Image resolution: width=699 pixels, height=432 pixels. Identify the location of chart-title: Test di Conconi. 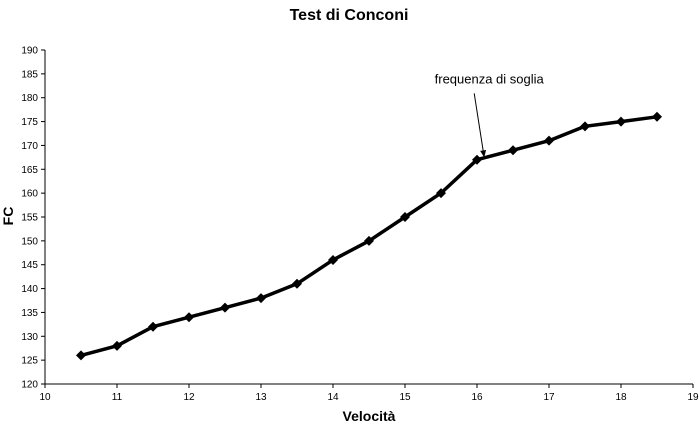
(349, 15).